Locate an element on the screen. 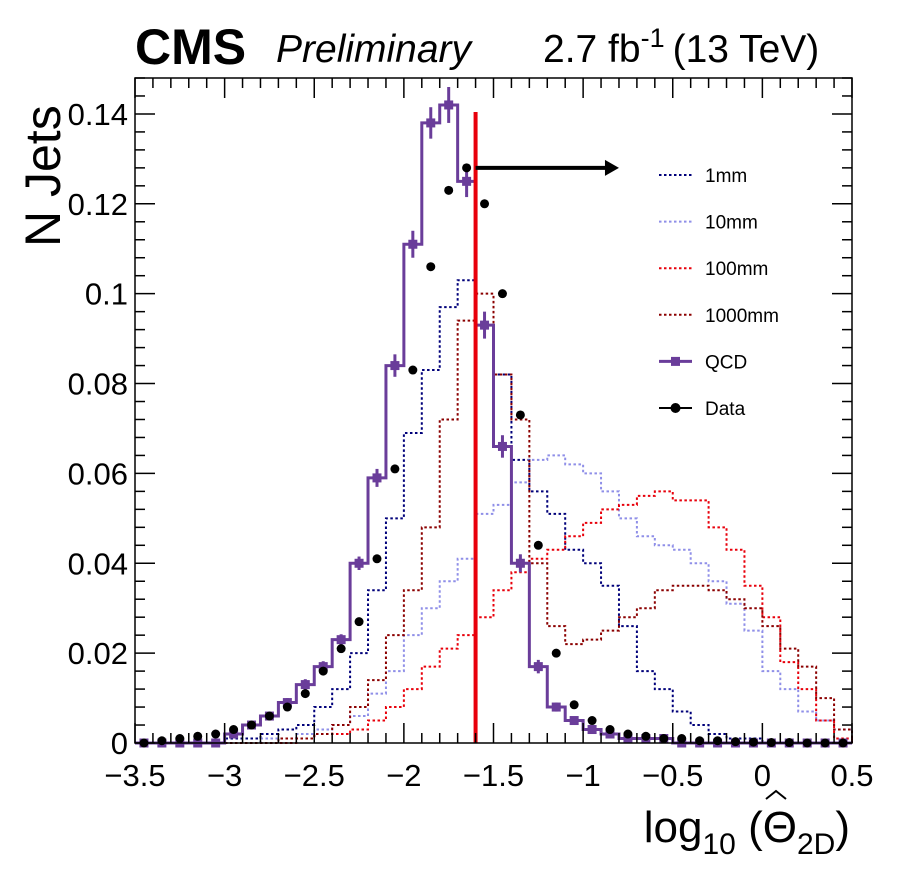 Image resolution: width=898 pixels, height=874 pixels. legend-entry-data: Data is located at coordinates (702, 409).